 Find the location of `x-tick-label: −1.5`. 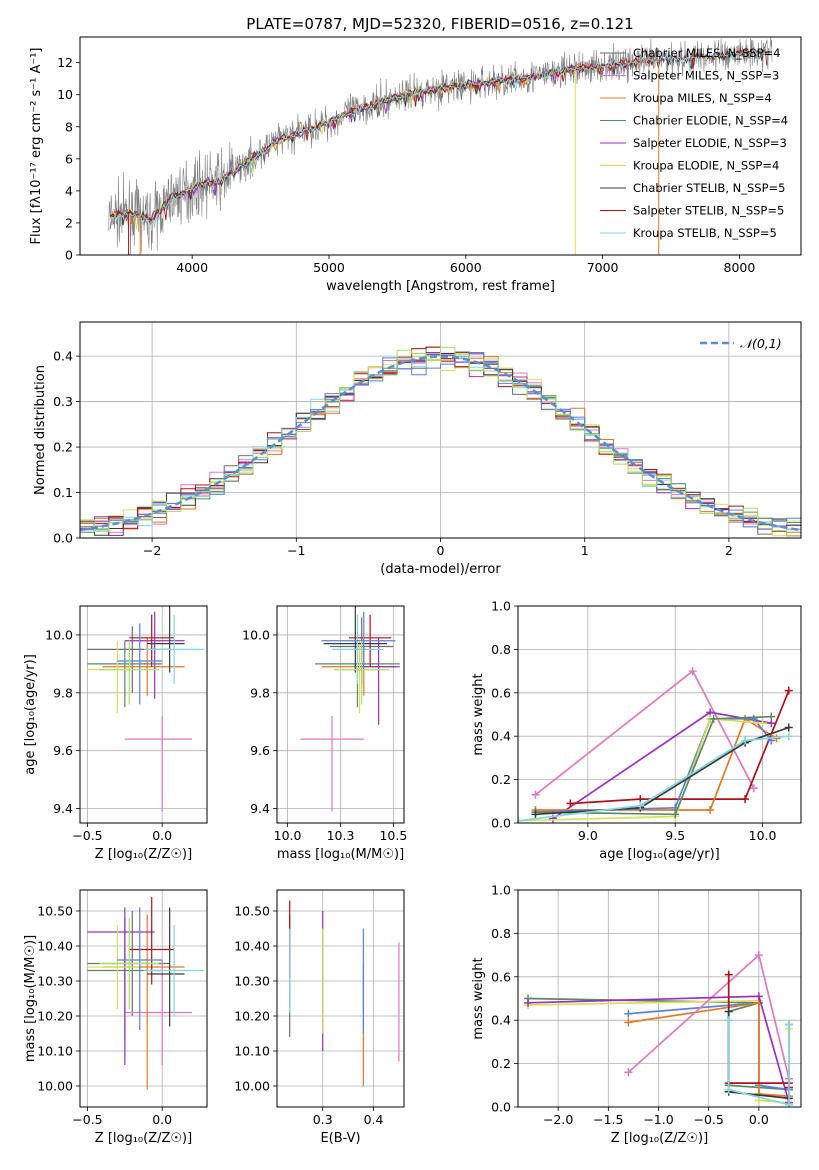

x-tick-label: −1.5 is located at coordinates (608, 1119).